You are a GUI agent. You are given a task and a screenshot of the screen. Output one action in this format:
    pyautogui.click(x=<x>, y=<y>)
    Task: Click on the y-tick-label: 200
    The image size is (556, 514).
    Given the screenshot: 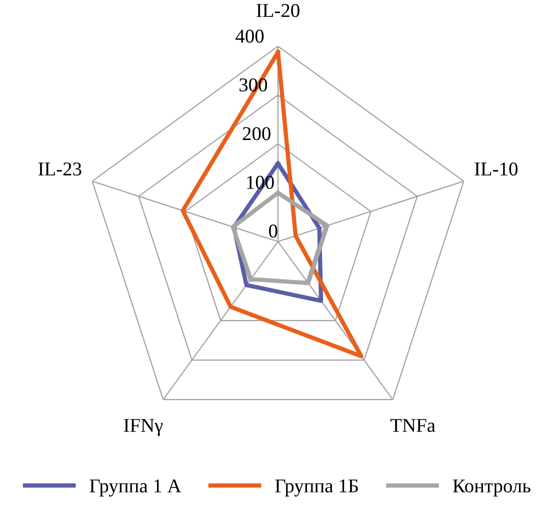 What is the action you would take?
    pyautogui.click(x=256, y=133)
    